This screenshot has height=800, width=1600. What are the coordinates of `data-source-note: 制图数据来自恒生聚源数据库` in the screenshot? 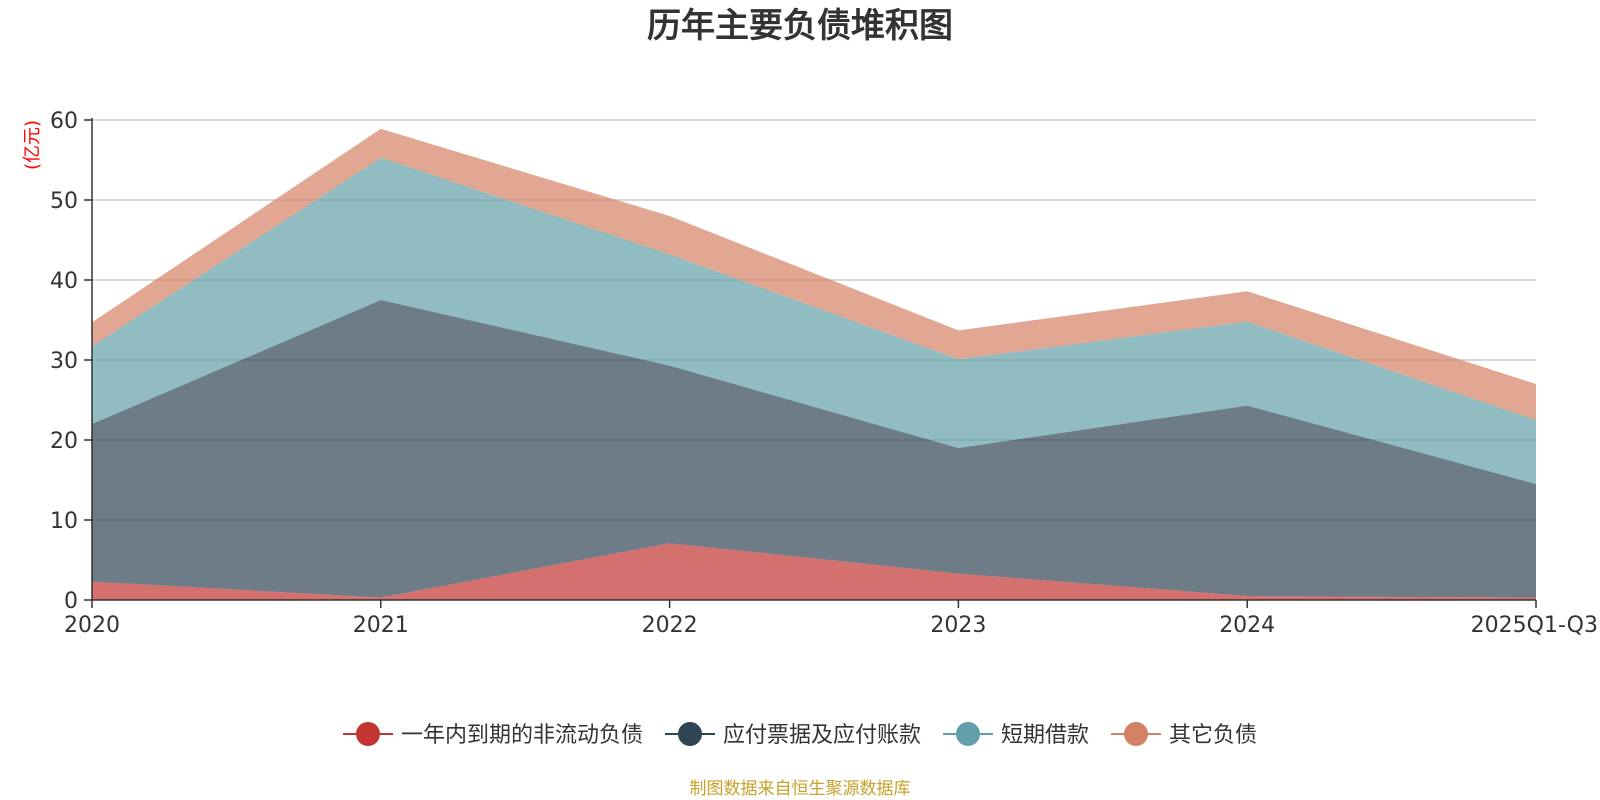 It's located at (800, 789).